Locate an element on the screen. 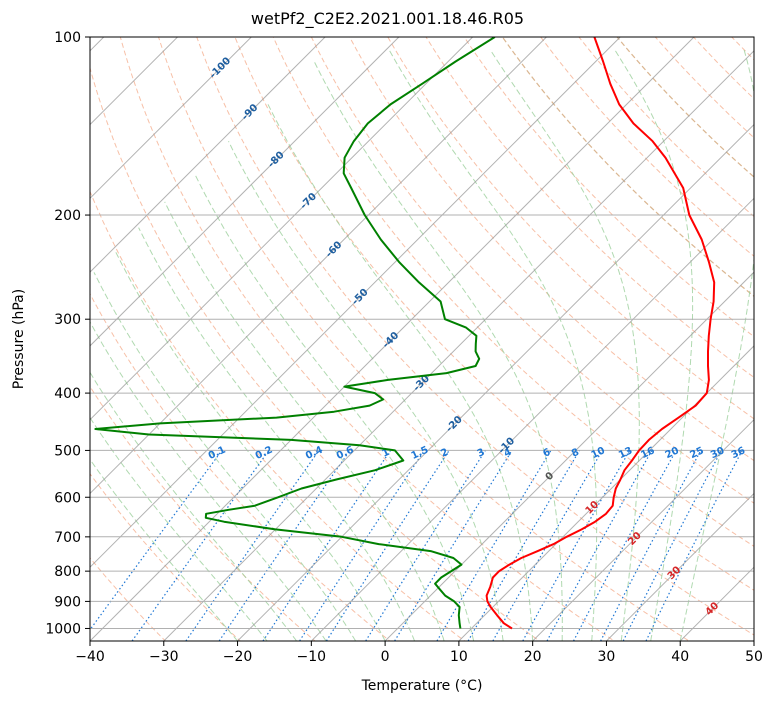 This screenshot has height=708, width=775. mixing-ratio-label: 25 is located at coordinates (696, 453).